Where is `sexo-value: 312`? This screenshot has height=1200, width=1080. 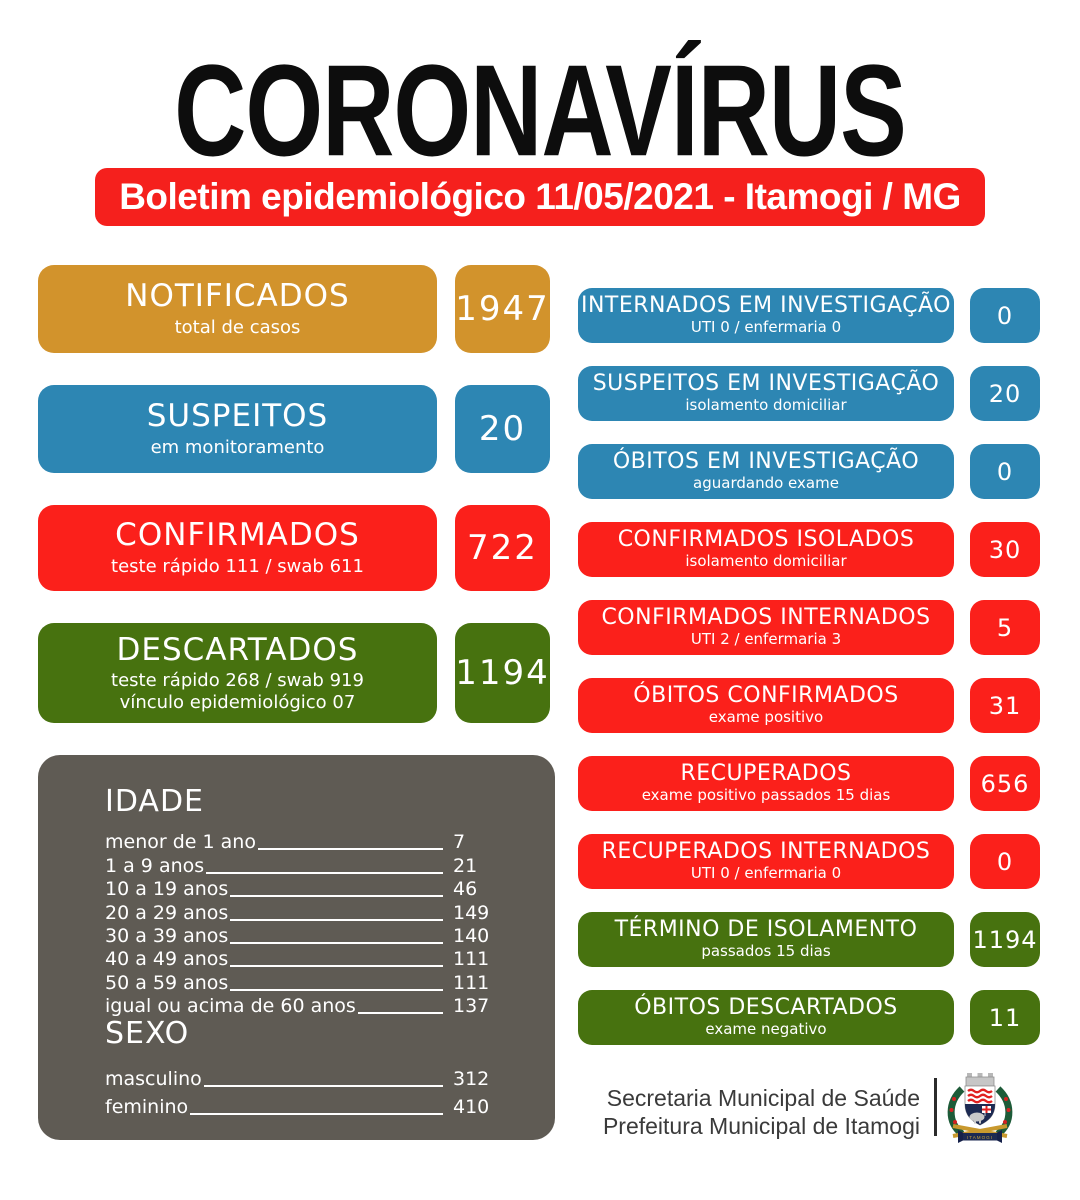 sexo-value: 312 is located at coordinates (471, 1079).